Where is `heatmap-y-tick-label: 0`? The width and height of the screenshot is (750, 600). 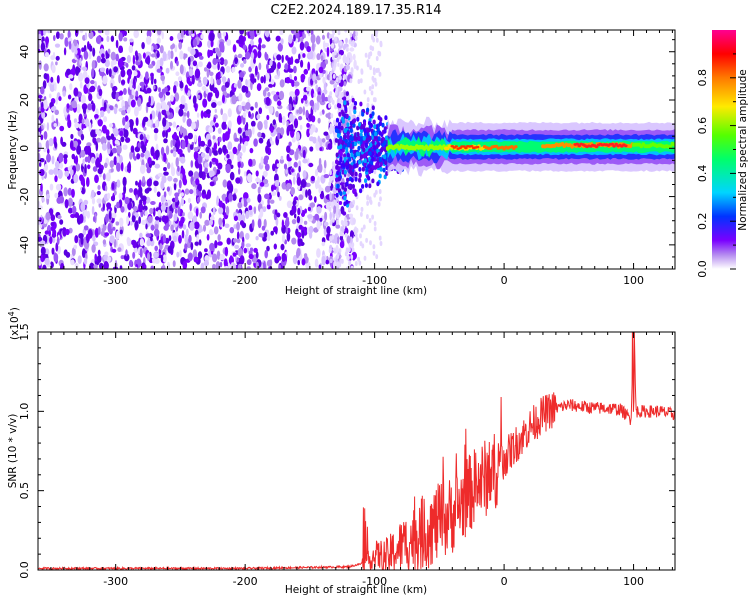
heatmap-y-tick-label: 0 is located at coordinates (24, 148).